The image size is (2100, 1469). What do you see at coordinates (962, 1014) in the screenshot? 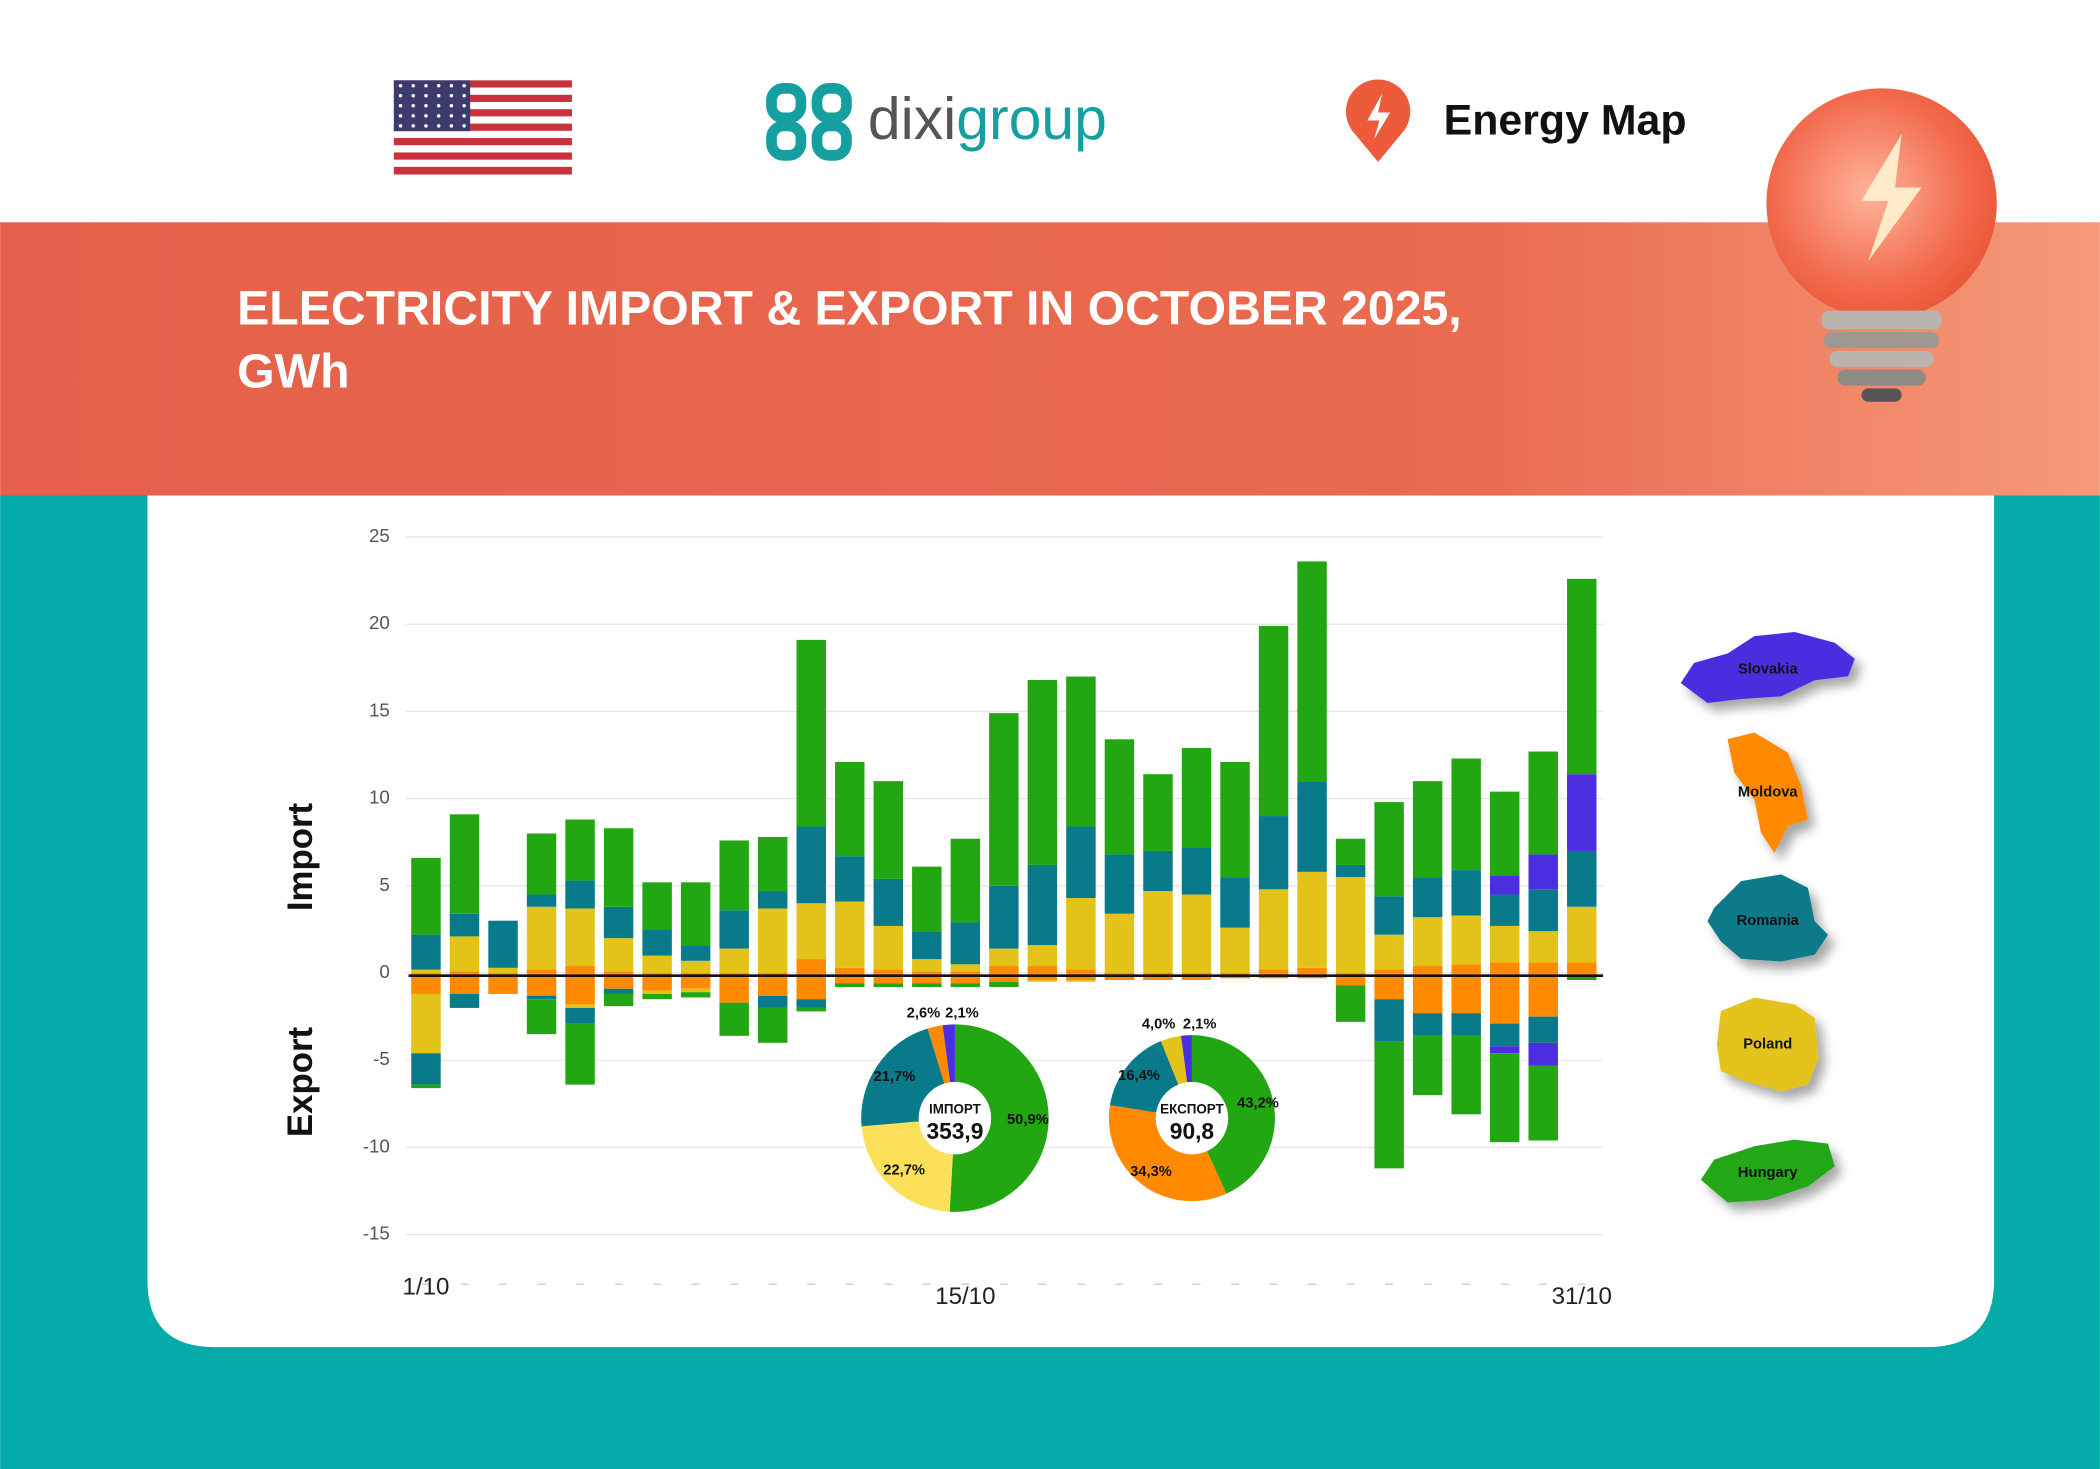
I see `pie-value-label: 2,1%` at bounding box center [962, 1014].